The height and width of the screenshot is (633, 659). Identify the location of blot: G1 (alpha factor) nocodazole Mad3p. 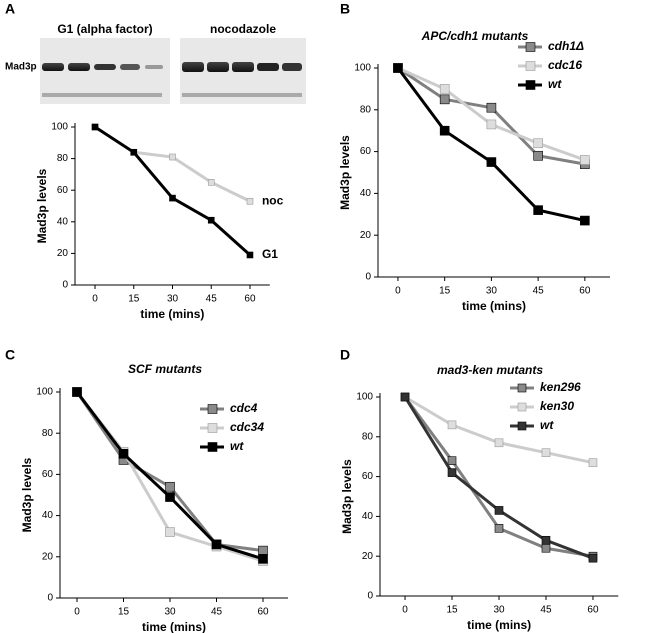
(155, 63).